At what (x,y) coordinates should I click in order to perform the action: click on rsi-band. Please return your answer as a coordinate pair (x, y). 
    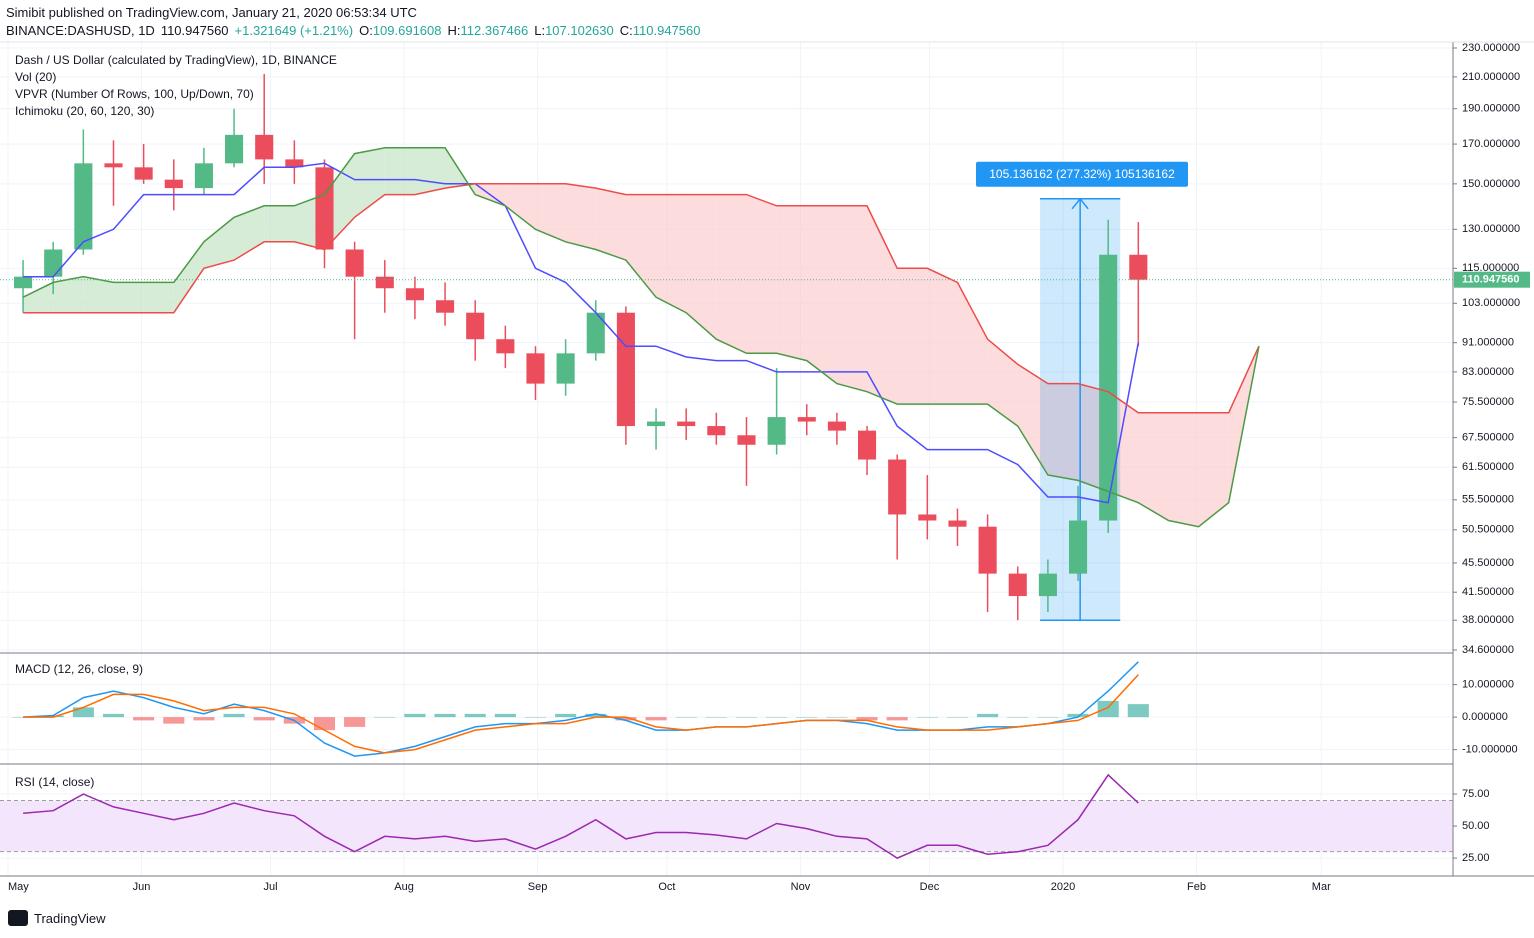
    Looking at the image, I should click on (726, 826).